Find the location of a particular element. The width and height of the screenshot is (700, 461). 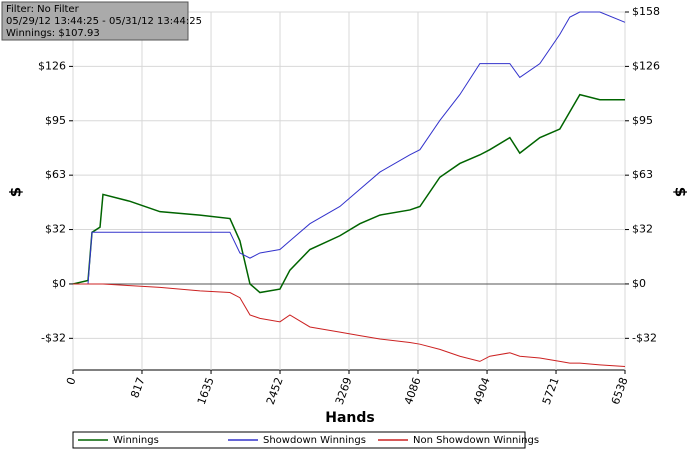

x-axis-title: Hands is located at coordinates (350, 418).